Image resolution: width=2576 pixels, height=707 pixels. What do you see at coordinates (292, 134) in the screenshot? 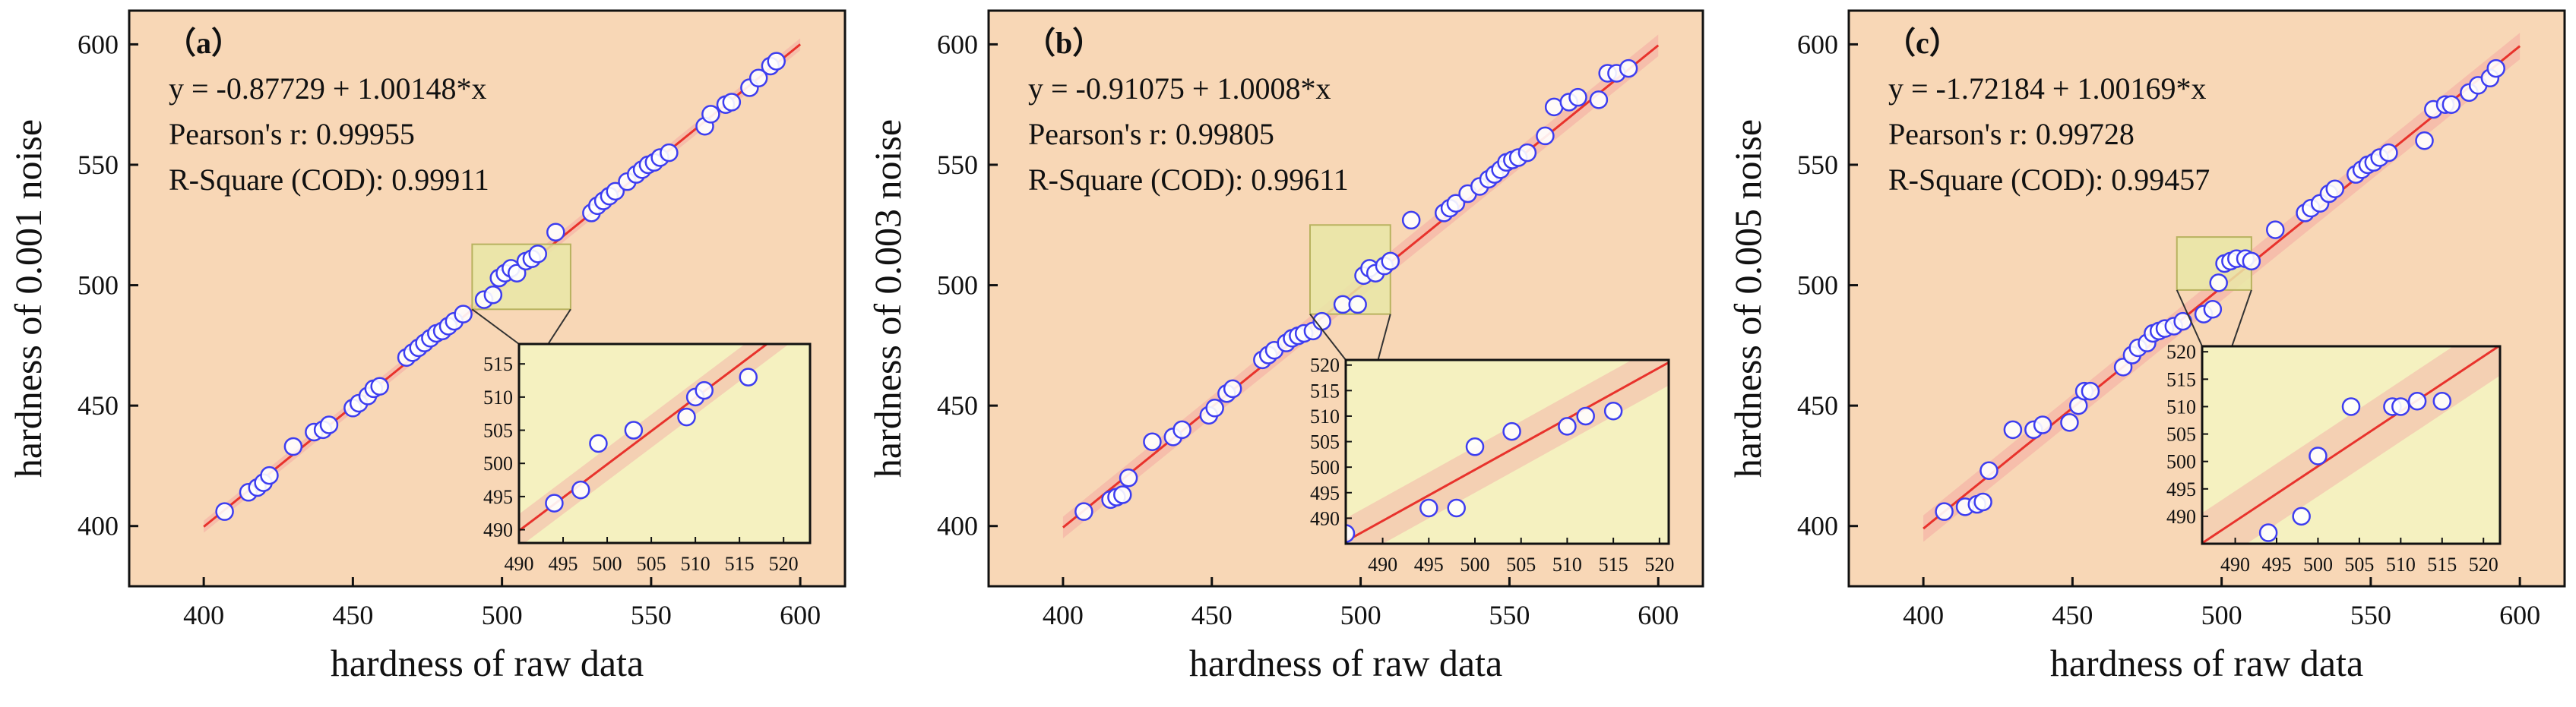
I see `equation-annotation: Pearson's r: 0.99955` at bounding box center [292, 134].